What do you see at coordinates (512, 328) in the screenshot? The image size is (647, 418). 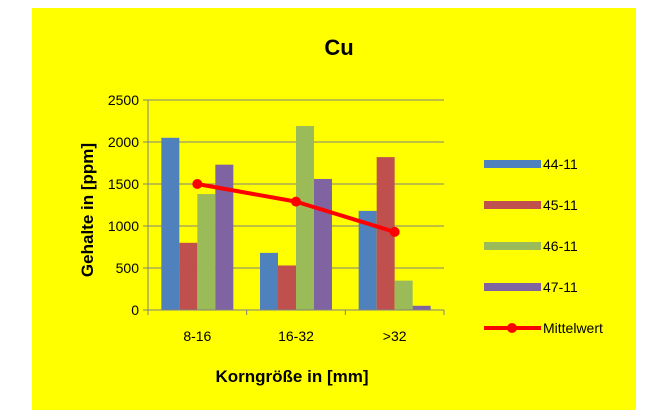 I see `legend-marker-Mittelwert` at bounding box center [512, 328].